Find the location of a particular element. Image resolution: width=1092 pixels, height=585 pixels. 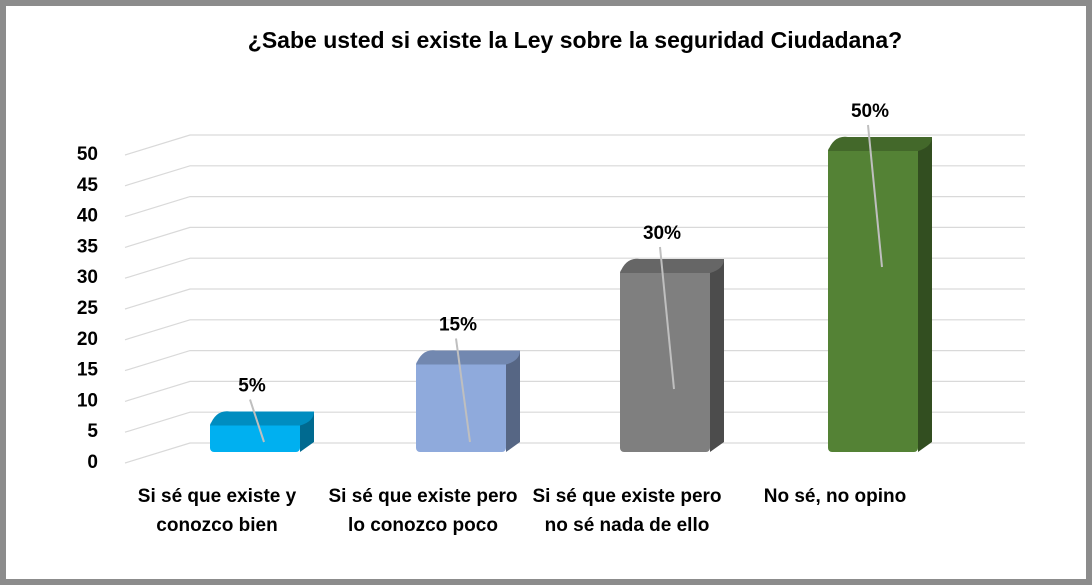

data-label: 50% is located at coordinates (870, 111).